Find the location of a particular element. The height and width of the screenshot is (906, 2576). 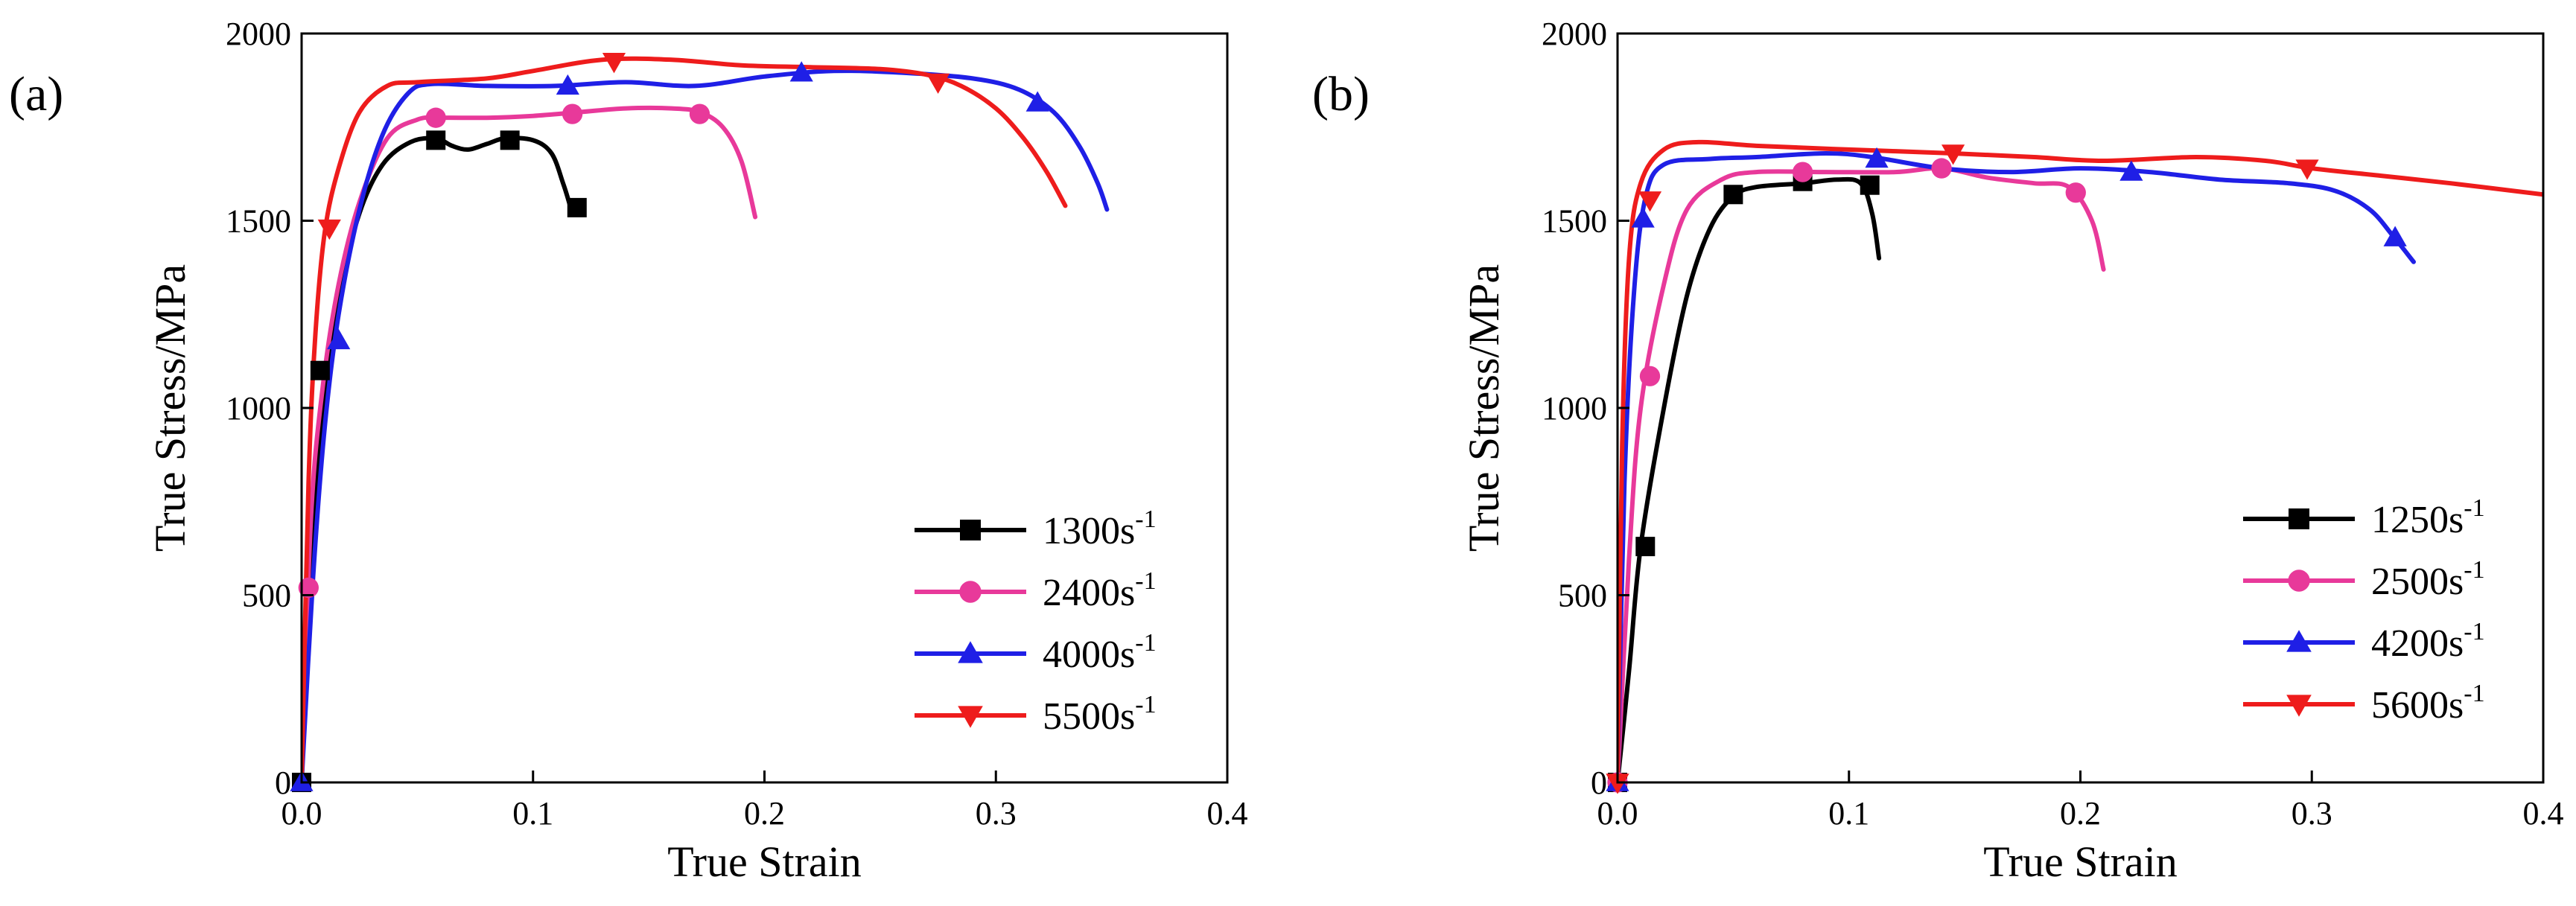

legend-label: 1250s-1 is located at coordinates (2428, 517).